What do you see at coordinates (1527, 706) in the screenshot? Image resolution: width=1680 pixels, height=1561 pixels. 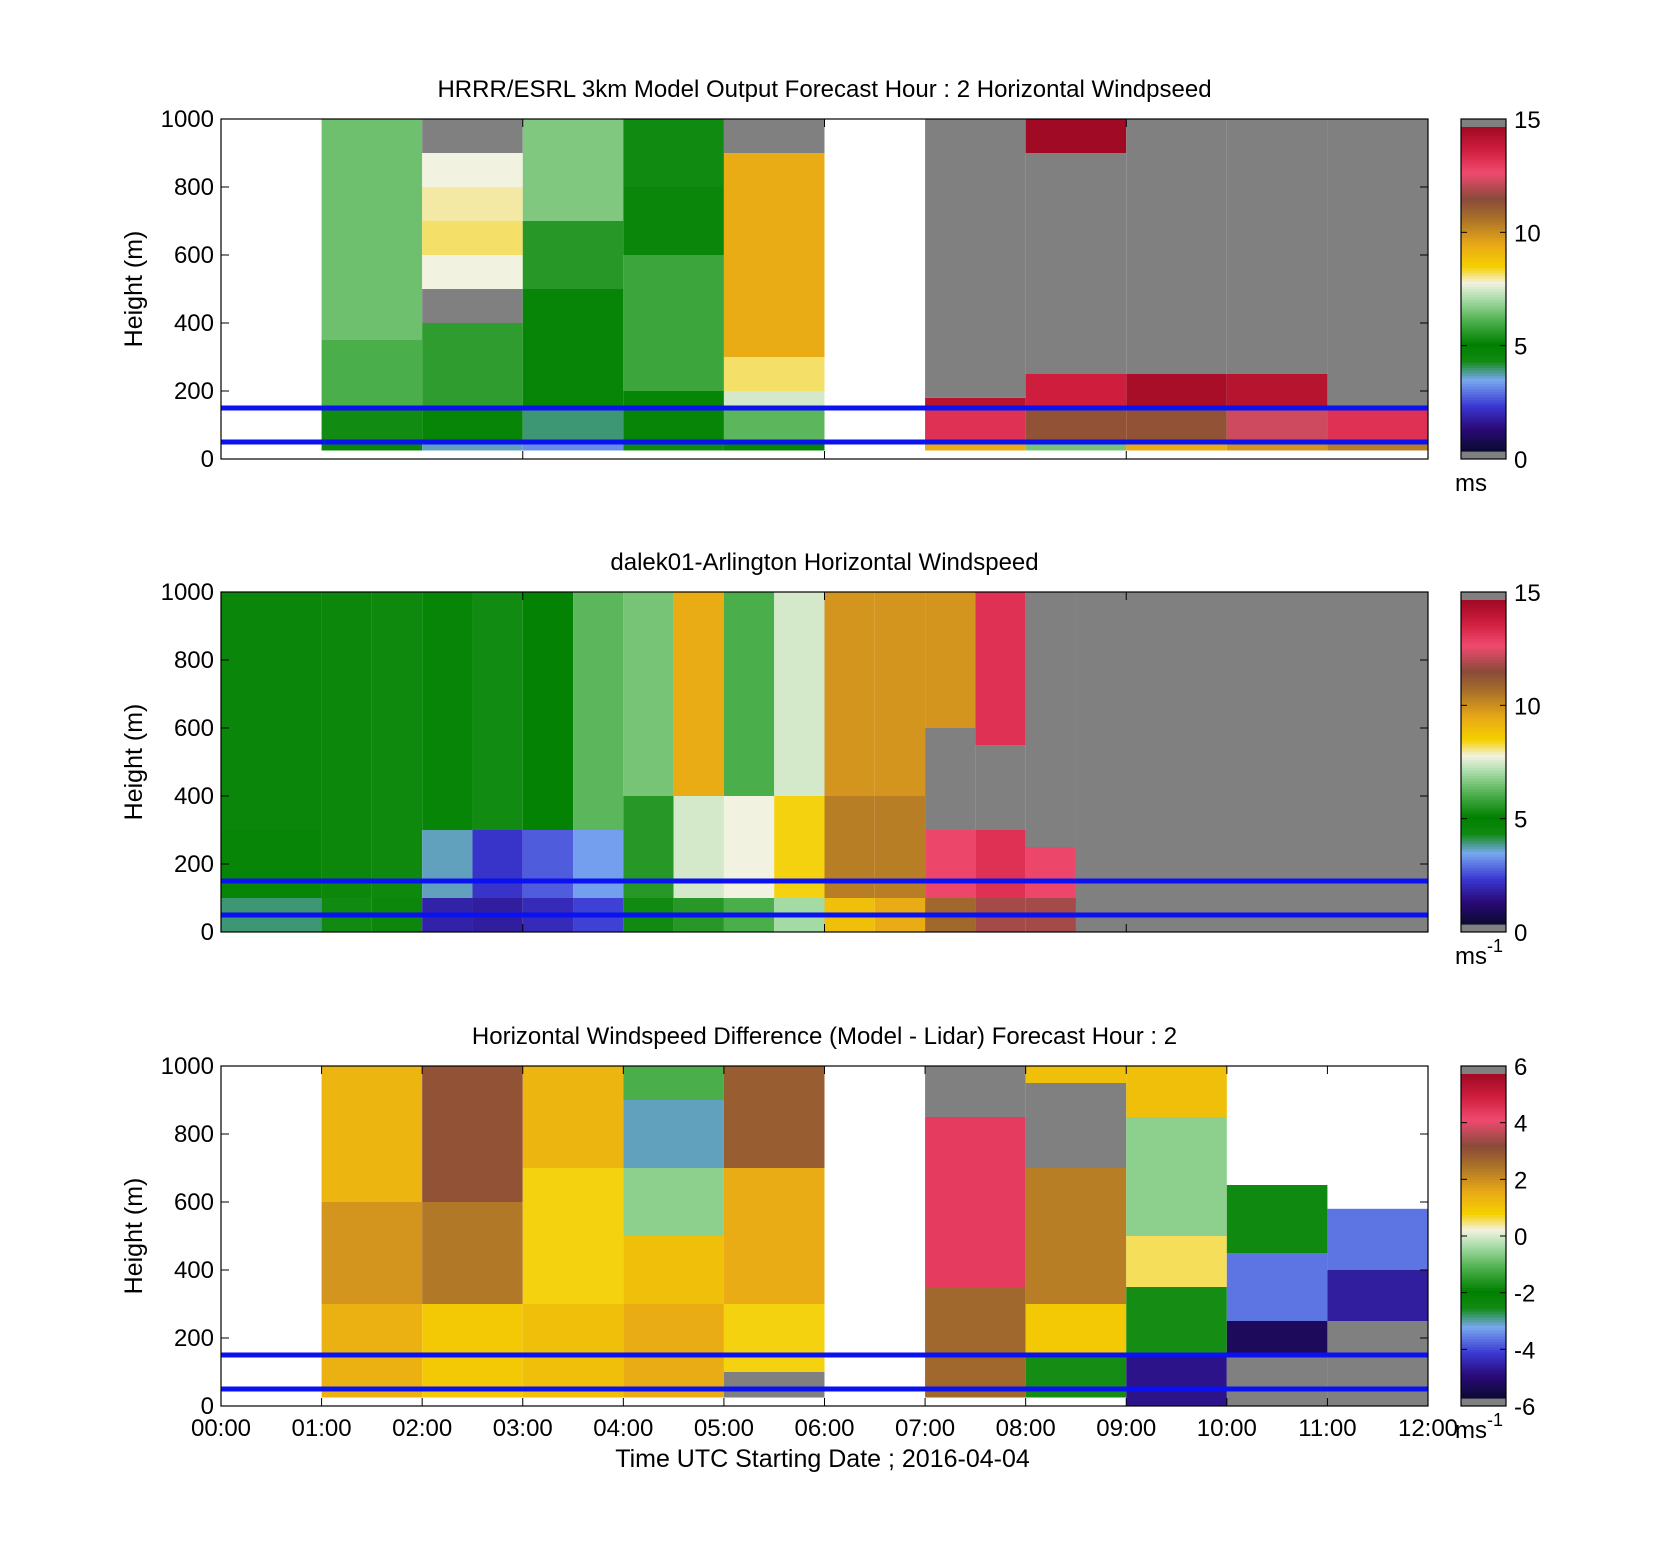 I see `colorbar-tick-label: 10` at bounding box center [1527, 706].